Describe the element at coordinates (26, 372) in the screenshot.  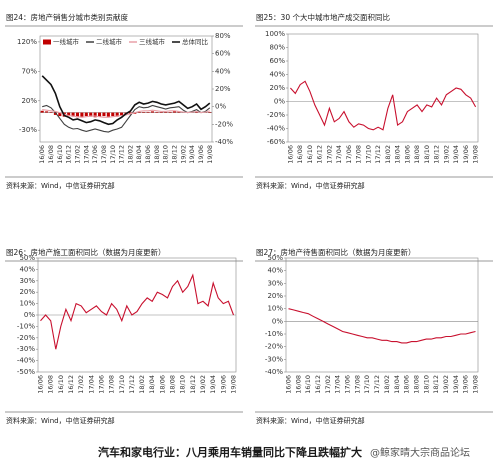
I see `y-tick-label: -50%` at that location.